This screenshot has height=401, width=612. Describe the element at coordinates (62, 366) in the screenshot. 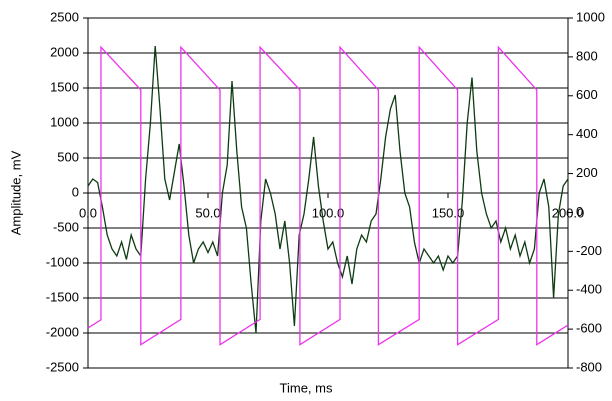

I see `y-tick-label: -2500` at that location.